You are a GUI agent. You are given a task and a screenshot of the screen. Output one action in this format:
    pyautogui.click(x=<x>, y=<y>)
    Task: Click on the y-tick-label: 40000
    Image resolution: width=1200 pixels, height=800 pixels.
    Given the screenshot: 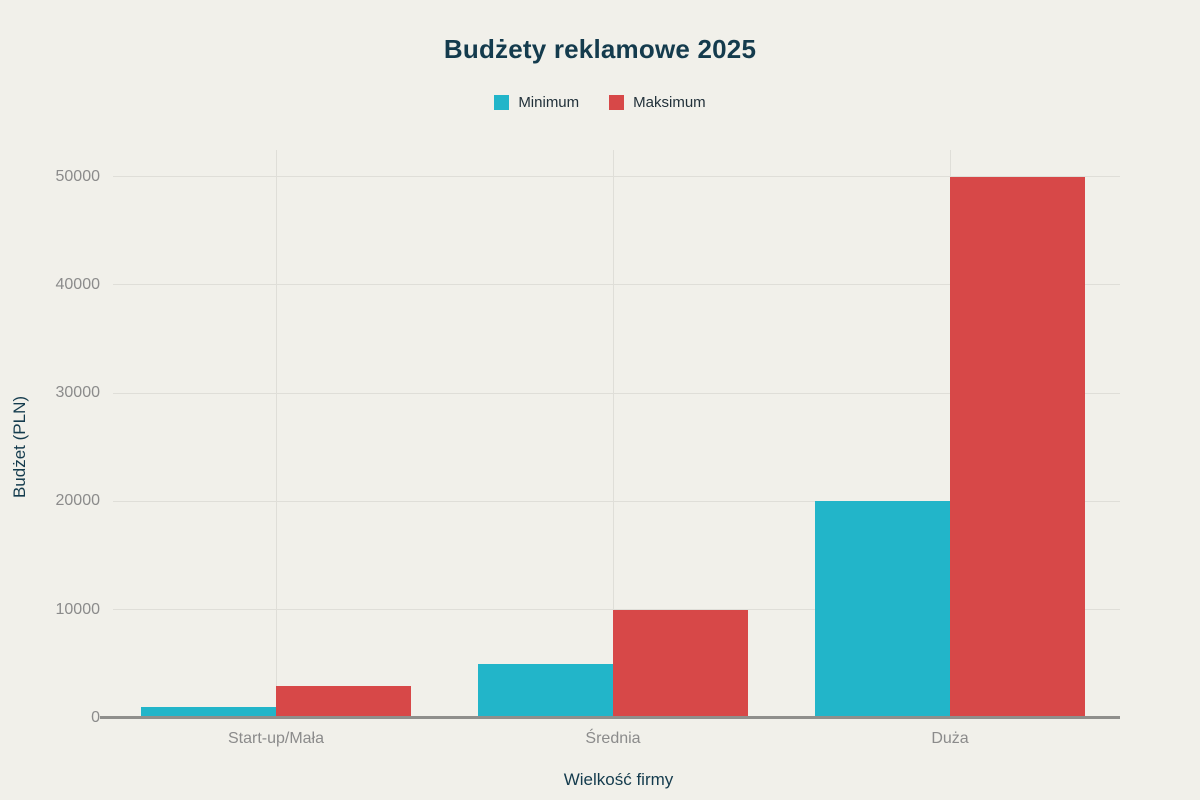 What is the action you would take?
    pyautogui.click(x=78, y=284)
    